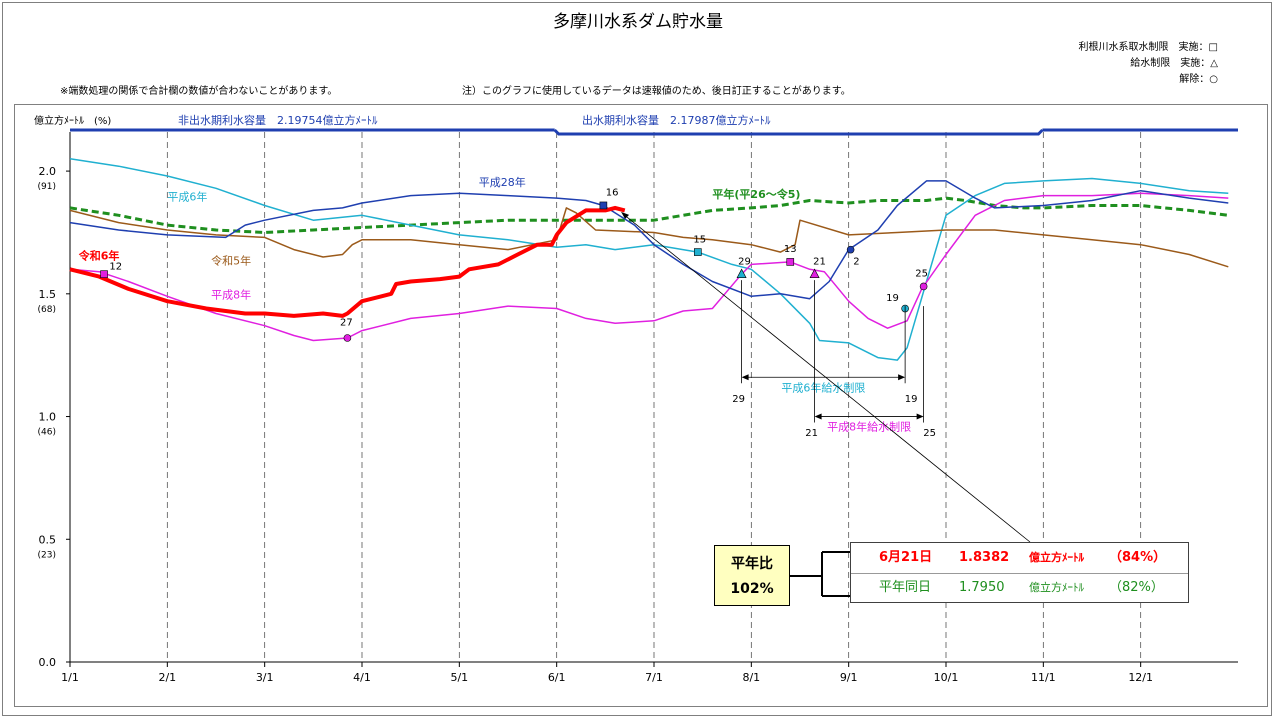 The image size is (1276, 720). I want to click on normal-unit: 億立方ﾒｰﾄﾙ, so click(1056, 587).